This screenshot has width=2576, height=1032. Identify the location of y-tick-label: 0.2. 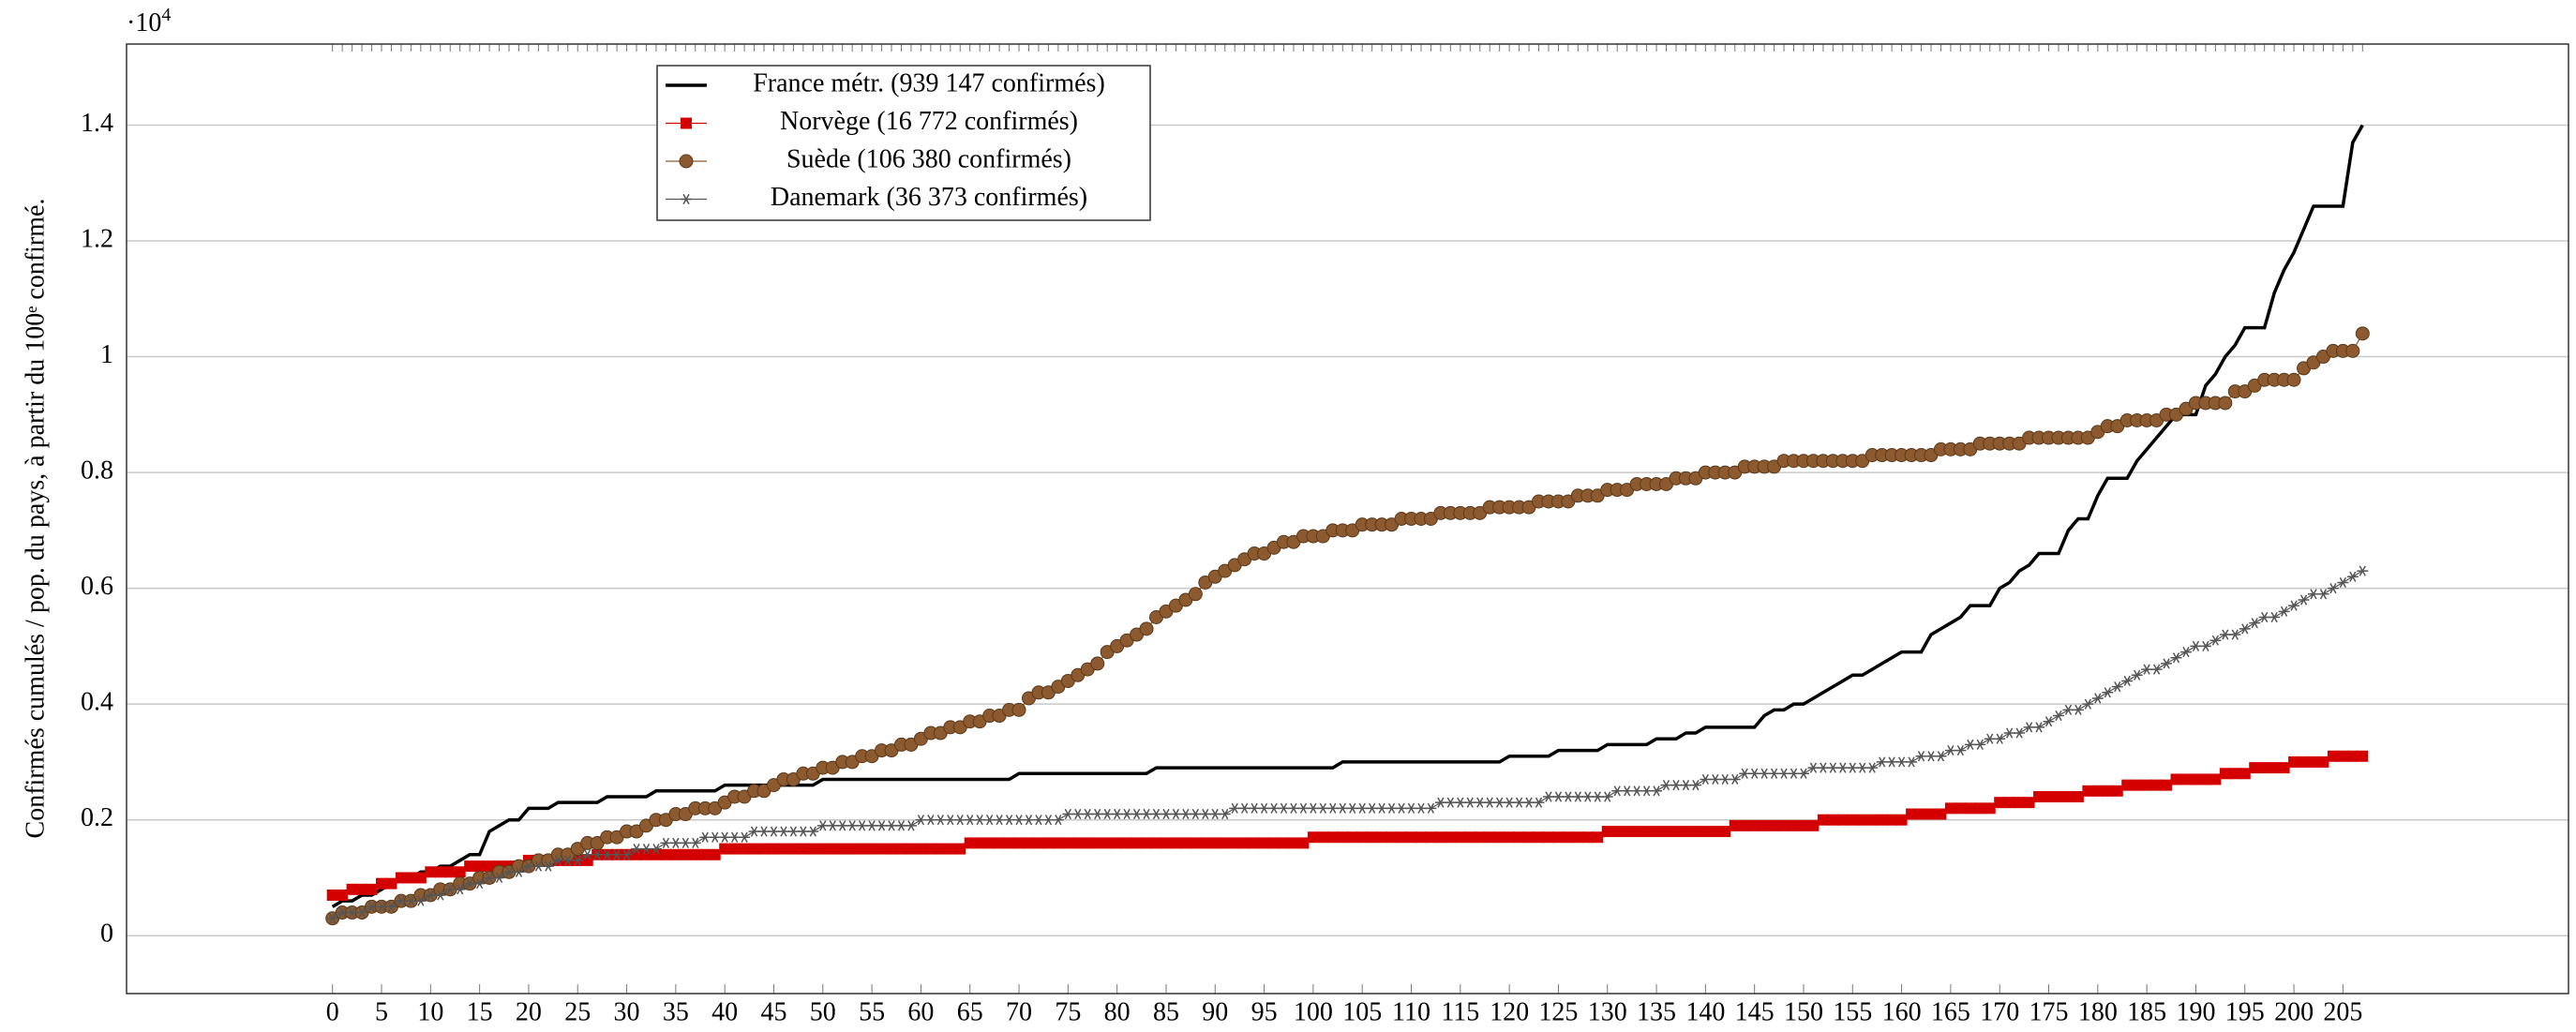
(97, 817).